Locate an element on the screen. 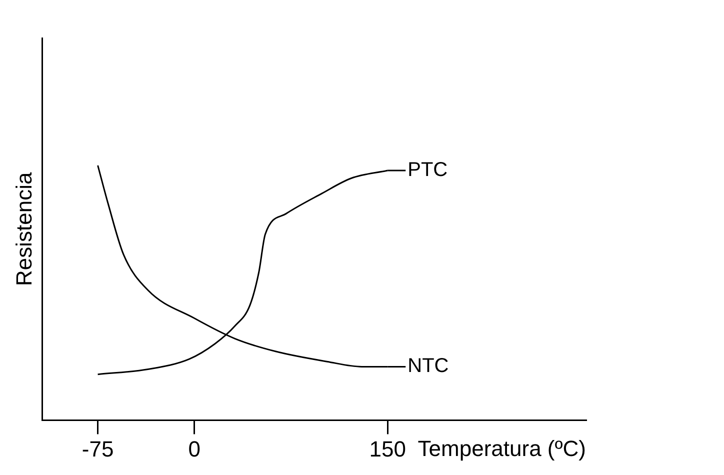 The height and width of the screenshot is (475, 724). x-tick-label: 0 is located at coordinates (194, 449).